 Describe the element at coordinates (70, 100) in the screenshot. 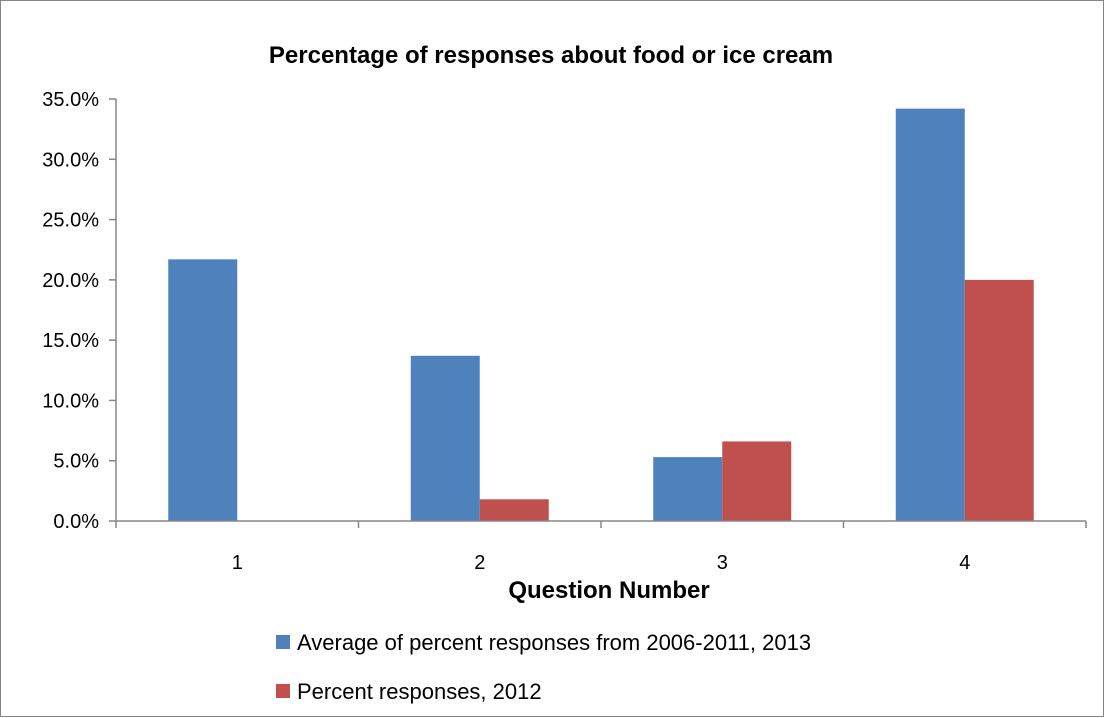

I see `y-tick-label: 35.0%` at that location.